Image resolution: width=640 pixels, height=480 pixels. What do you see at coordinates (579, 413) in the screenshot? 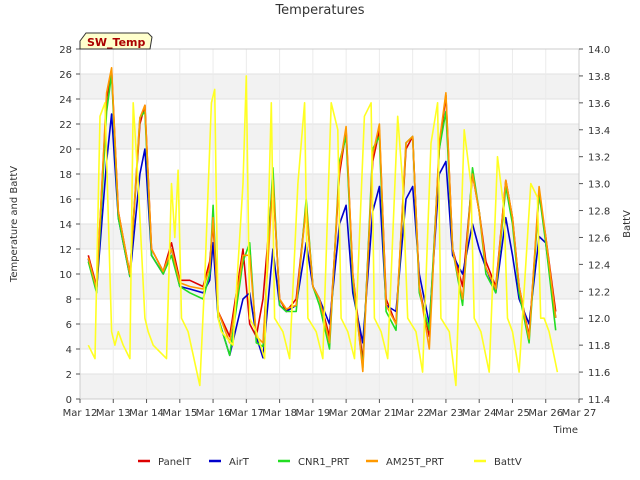
I see `x-tick-label: Mar 27` at bounding box center [579, 413].